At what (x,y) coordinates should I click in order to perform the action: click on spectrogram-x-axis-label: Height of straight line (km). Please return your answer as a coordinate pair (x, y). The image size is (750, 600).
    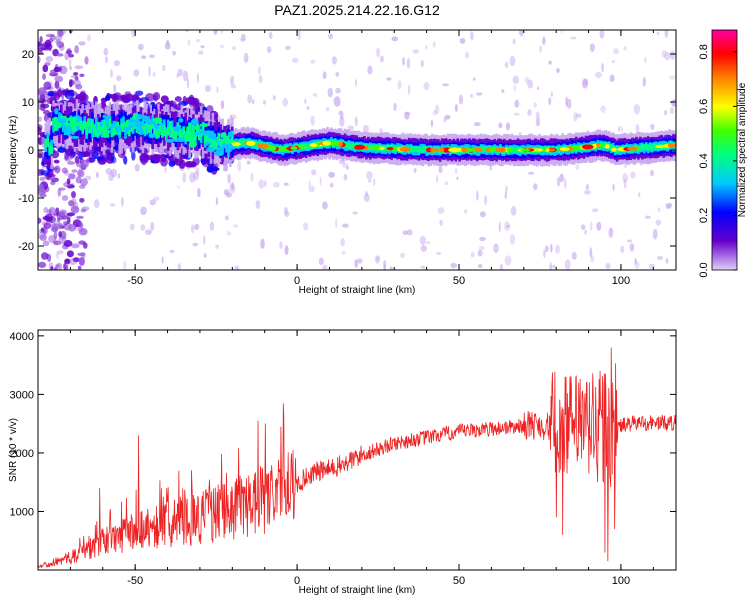
    Looking at the image, I should click on (357, 290).